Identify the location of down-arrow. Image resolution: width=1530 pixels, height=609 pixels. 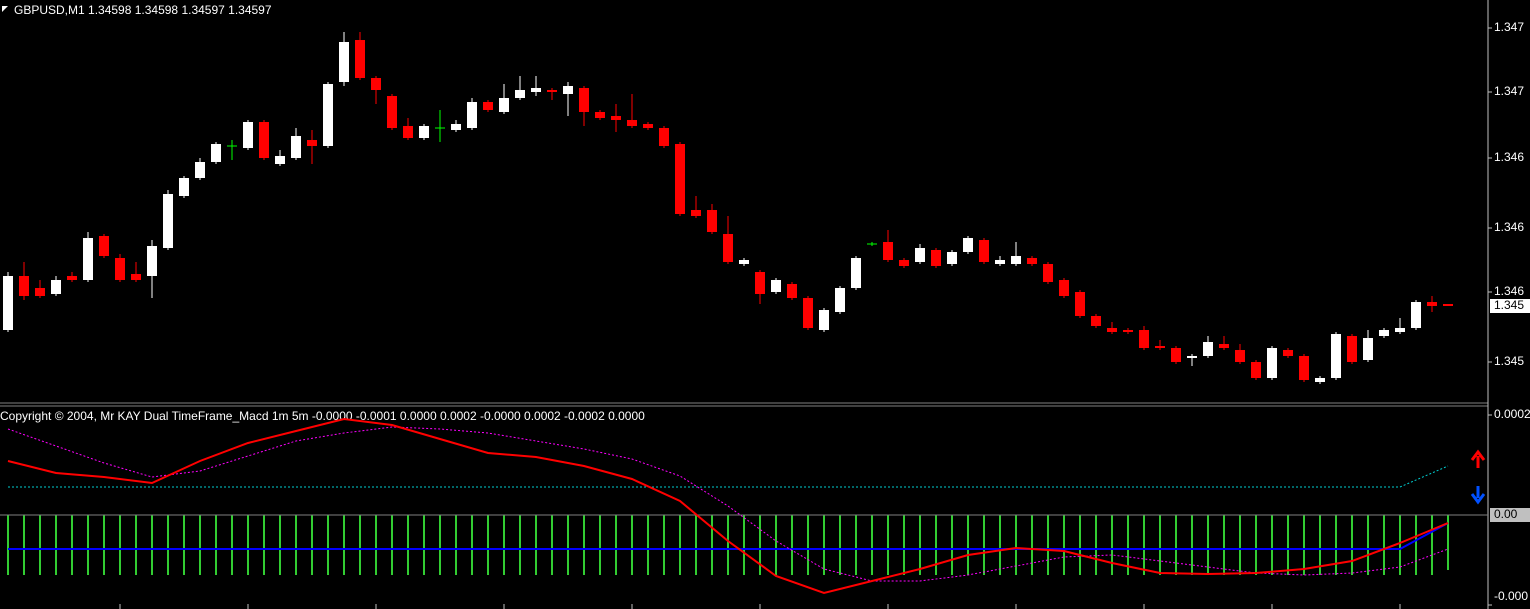
(1478, 495).